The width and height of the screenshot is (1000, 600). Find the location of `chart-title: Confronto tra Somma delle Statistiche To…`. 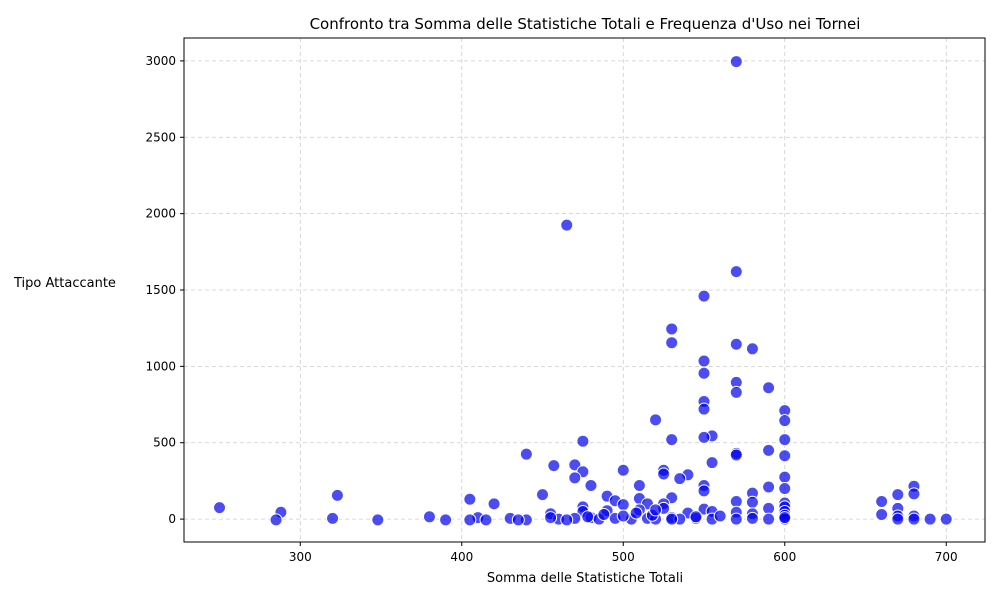

chart-title: Confronto tra Somma delle Statistiche To… is located at coordinates (585, 24).